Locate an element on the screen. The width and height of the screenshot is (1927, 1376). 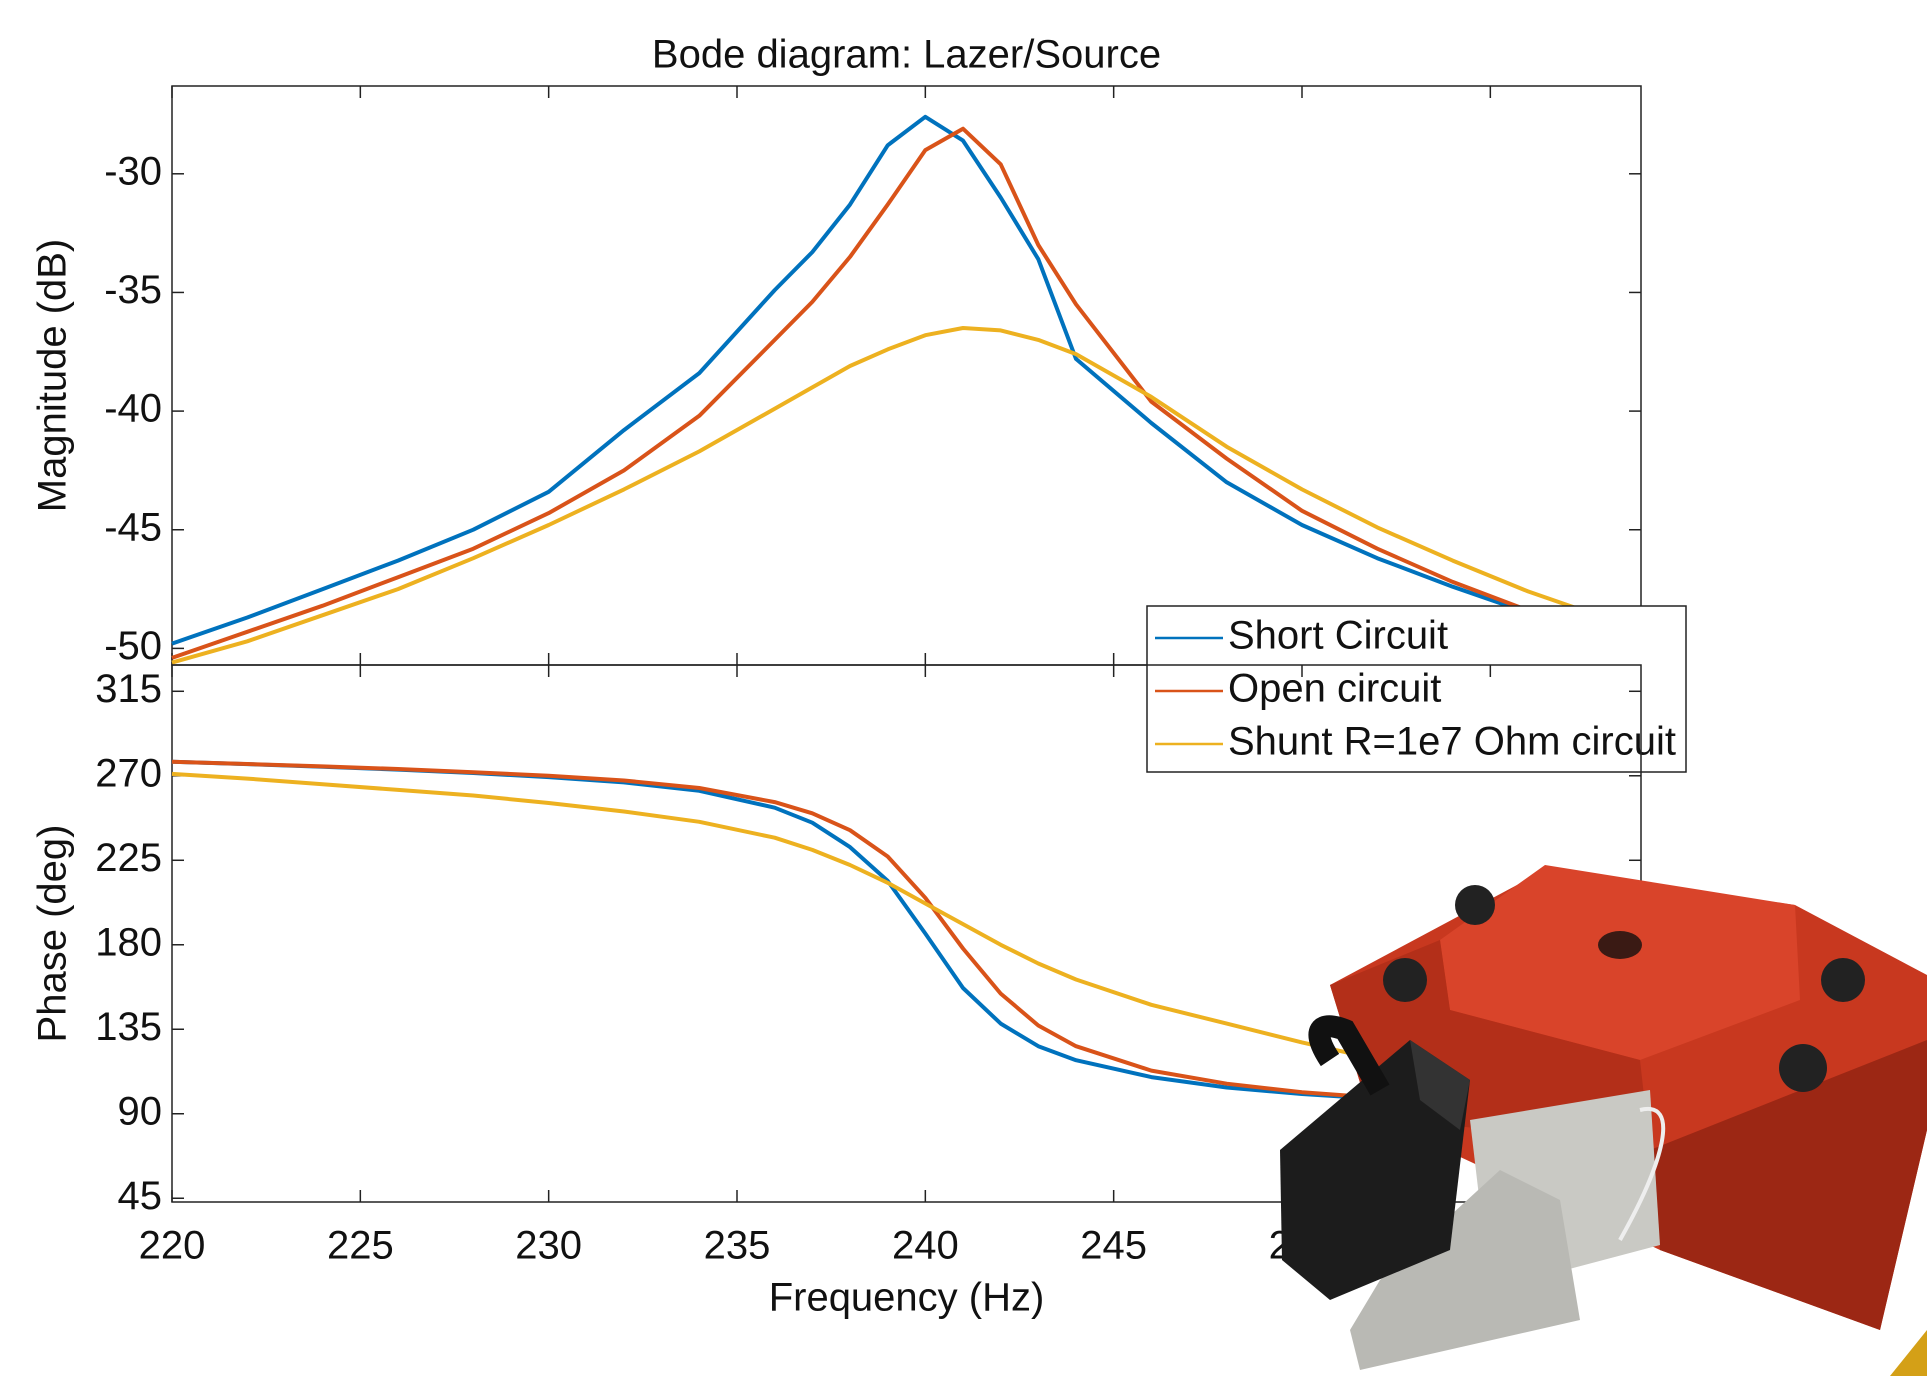
y-axis-label: Magnitude (dB) is located at coordinates (53, 375).